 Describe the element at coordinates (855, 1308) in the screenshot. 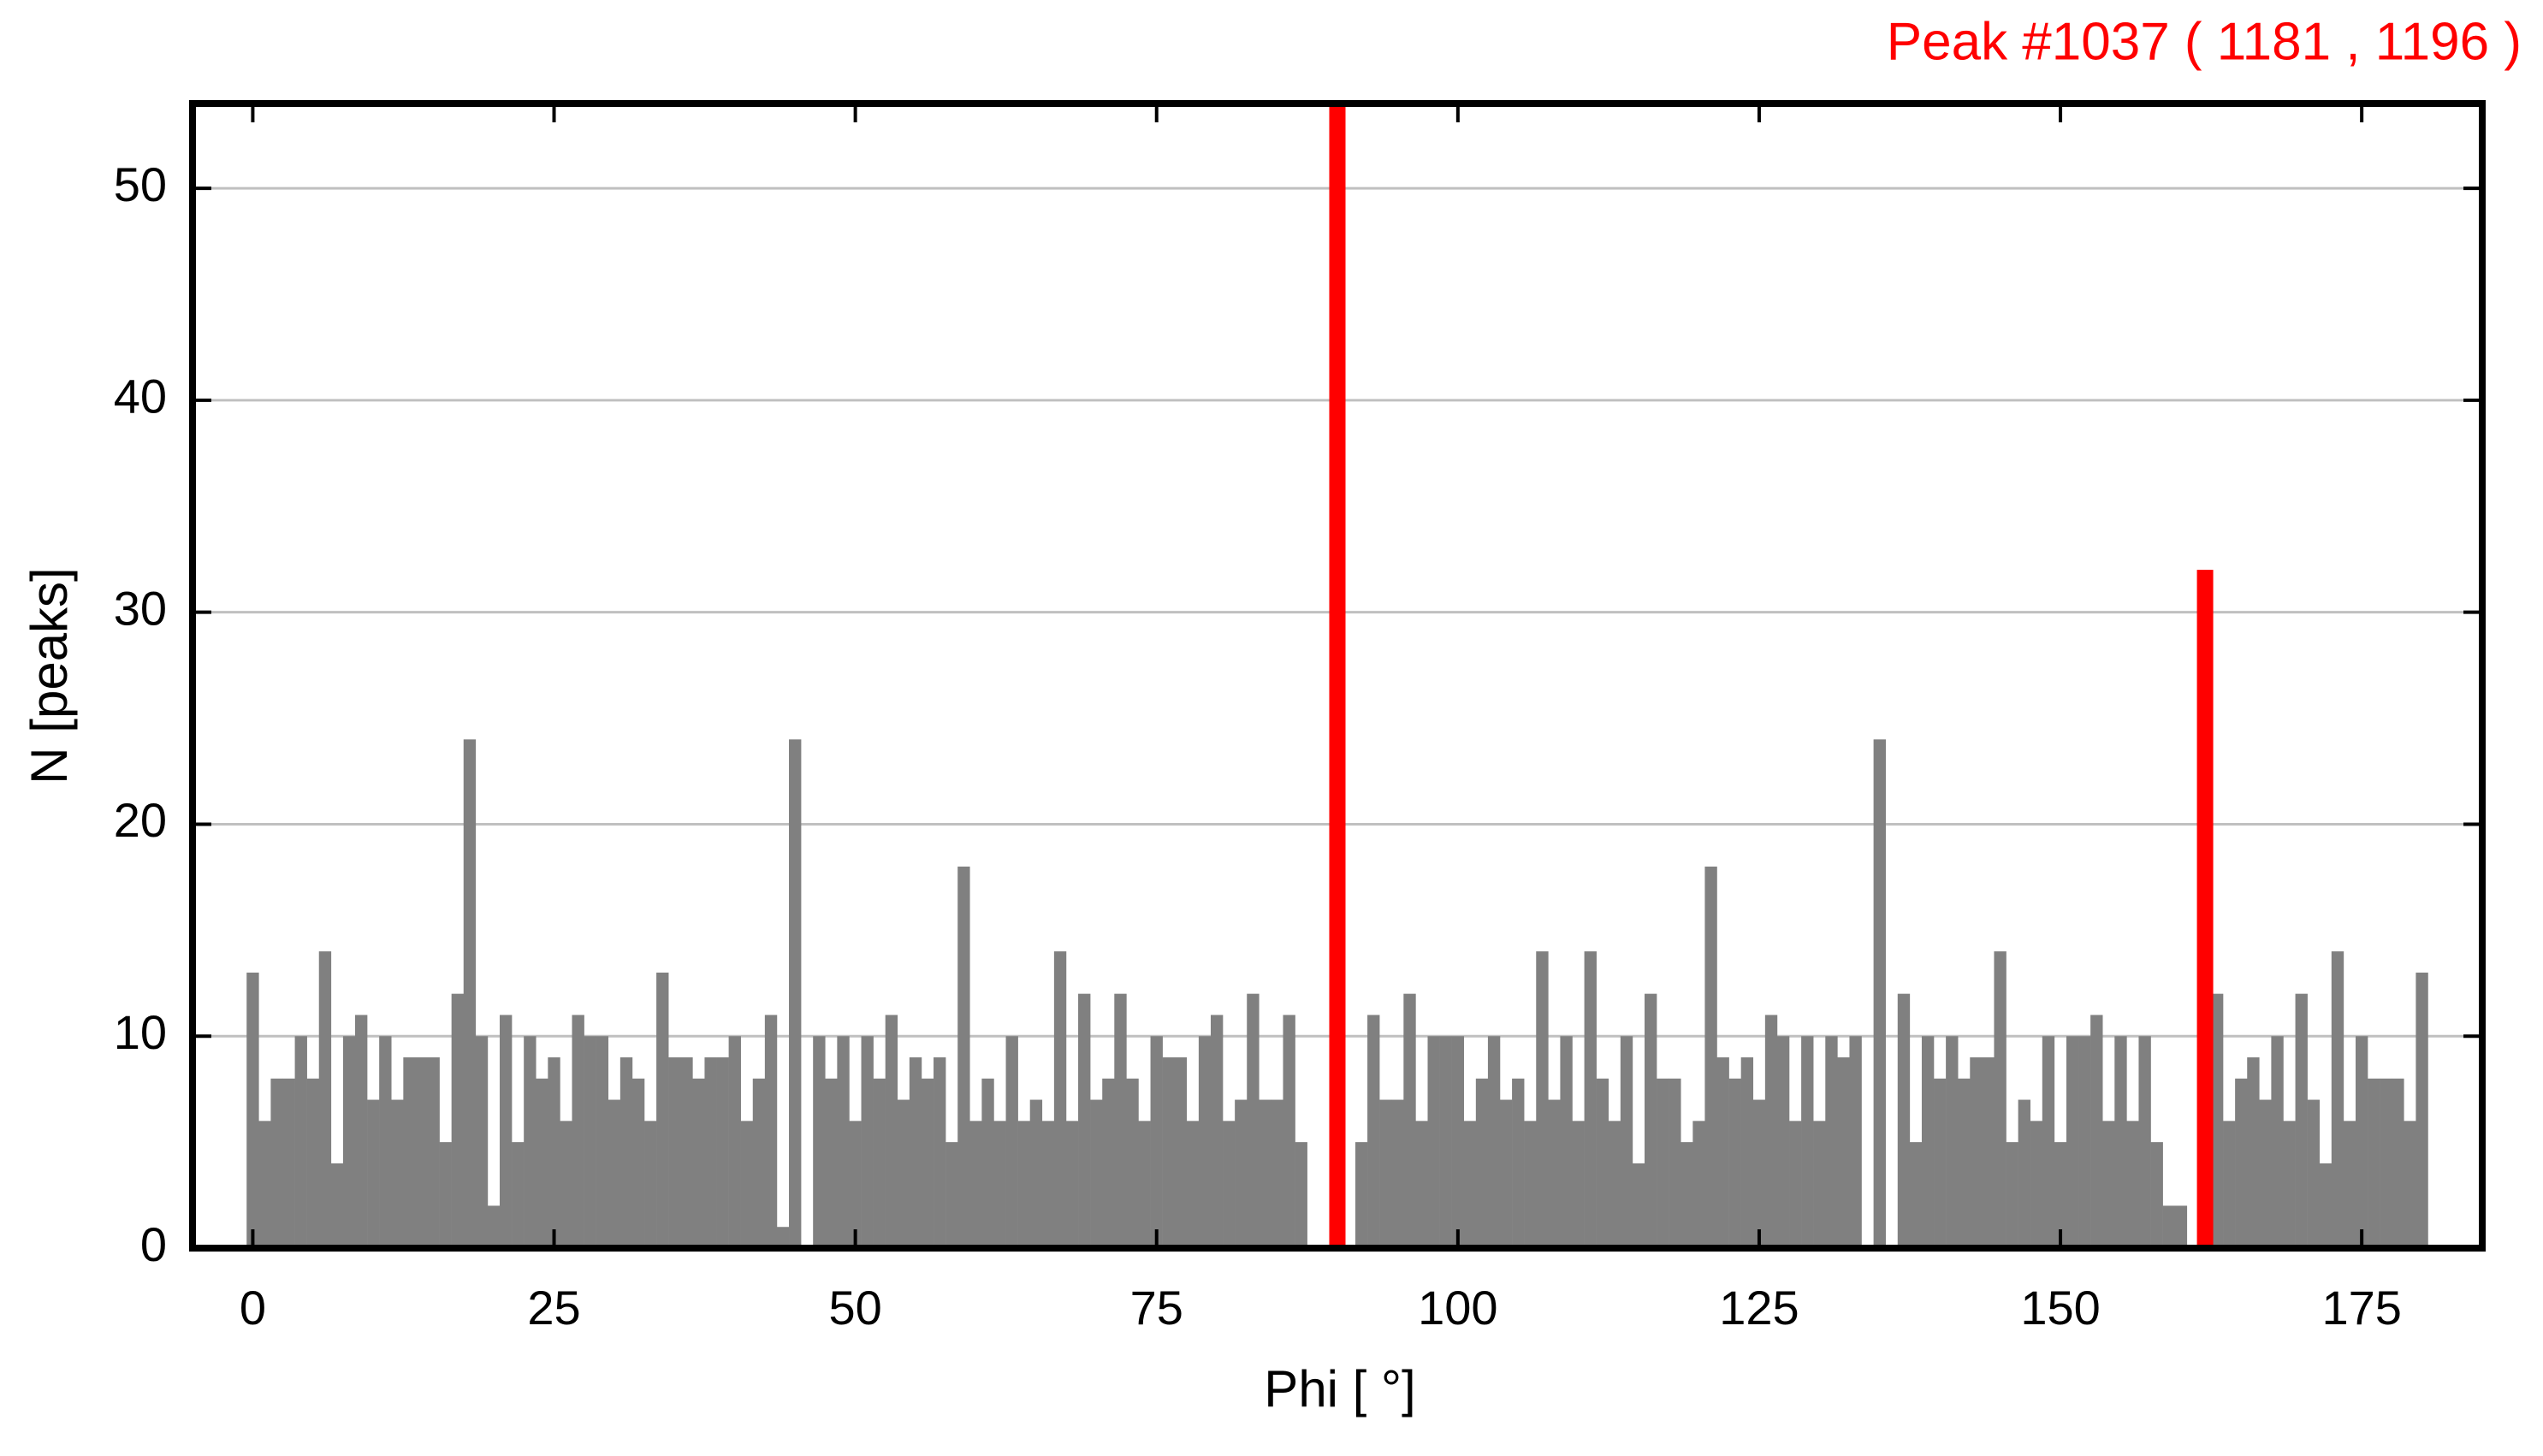

I see `x-tick-label: 50` at that location.